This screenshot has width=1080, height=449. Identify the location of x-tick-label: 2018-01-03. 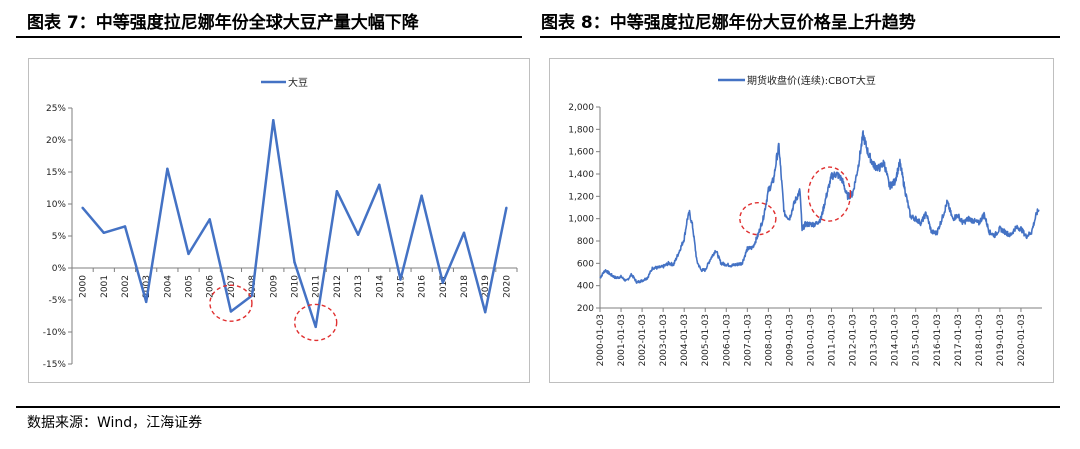
(980, 340).